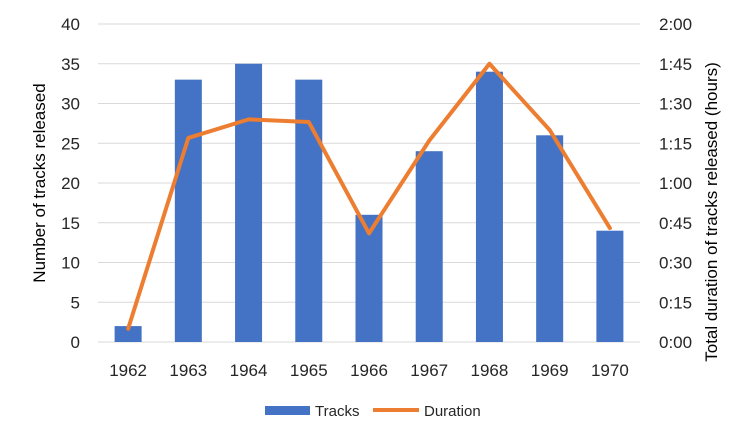 The image size is (750, 443). What do you see at coordinates (452, 411) in the screenshot?
I see `legend-label-duration: Duration` at bounding box center [452, 411].